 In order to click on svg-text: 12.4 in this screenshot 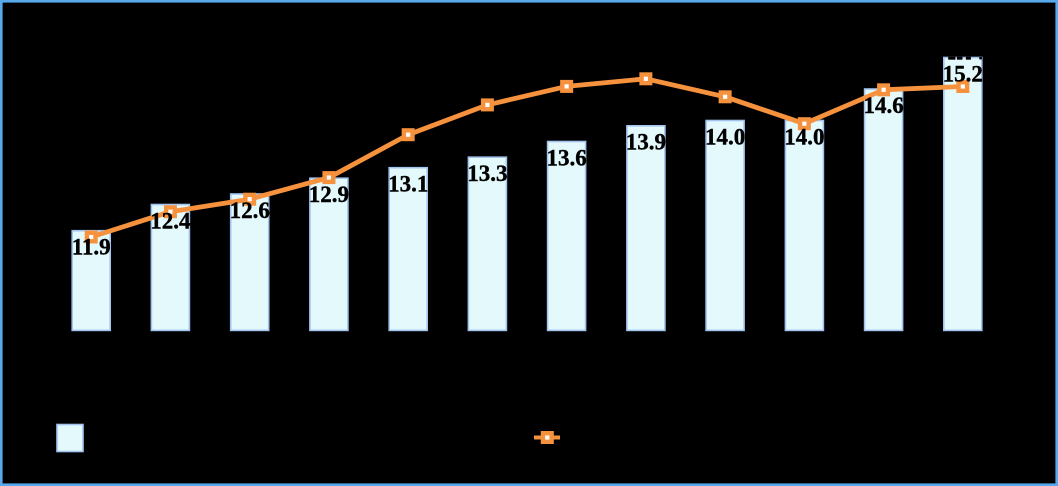, I will do `click(170, 220)`.